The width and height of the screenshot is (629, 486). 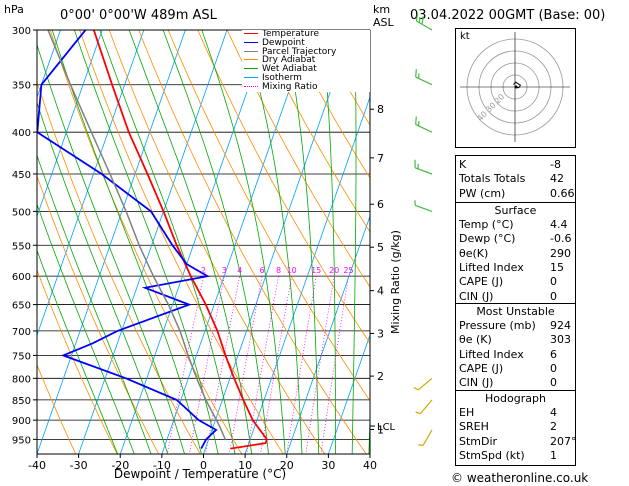 What do you see at coordinates (21, 277) in the screenshot?
I see `pressure-tick-label: 600` at bounding box center [21, 277].